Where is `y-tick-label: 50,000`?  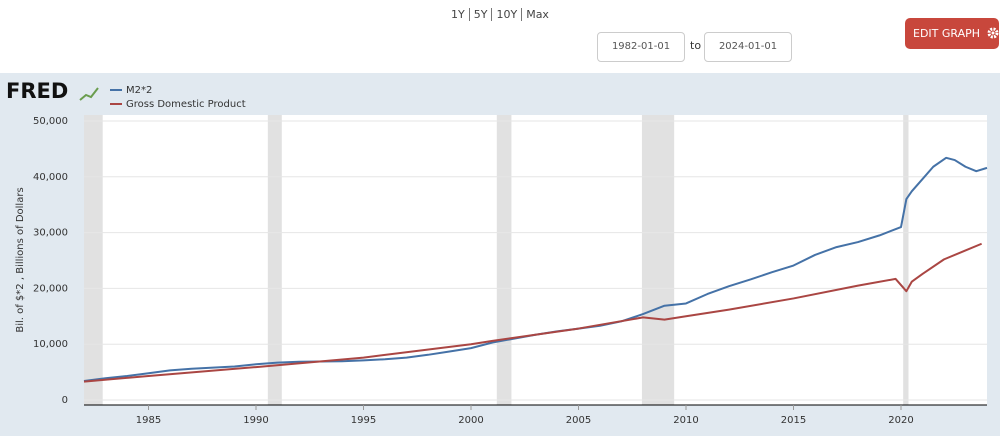 y-tick-label: 50,000 is located at coordinates (50, 121).